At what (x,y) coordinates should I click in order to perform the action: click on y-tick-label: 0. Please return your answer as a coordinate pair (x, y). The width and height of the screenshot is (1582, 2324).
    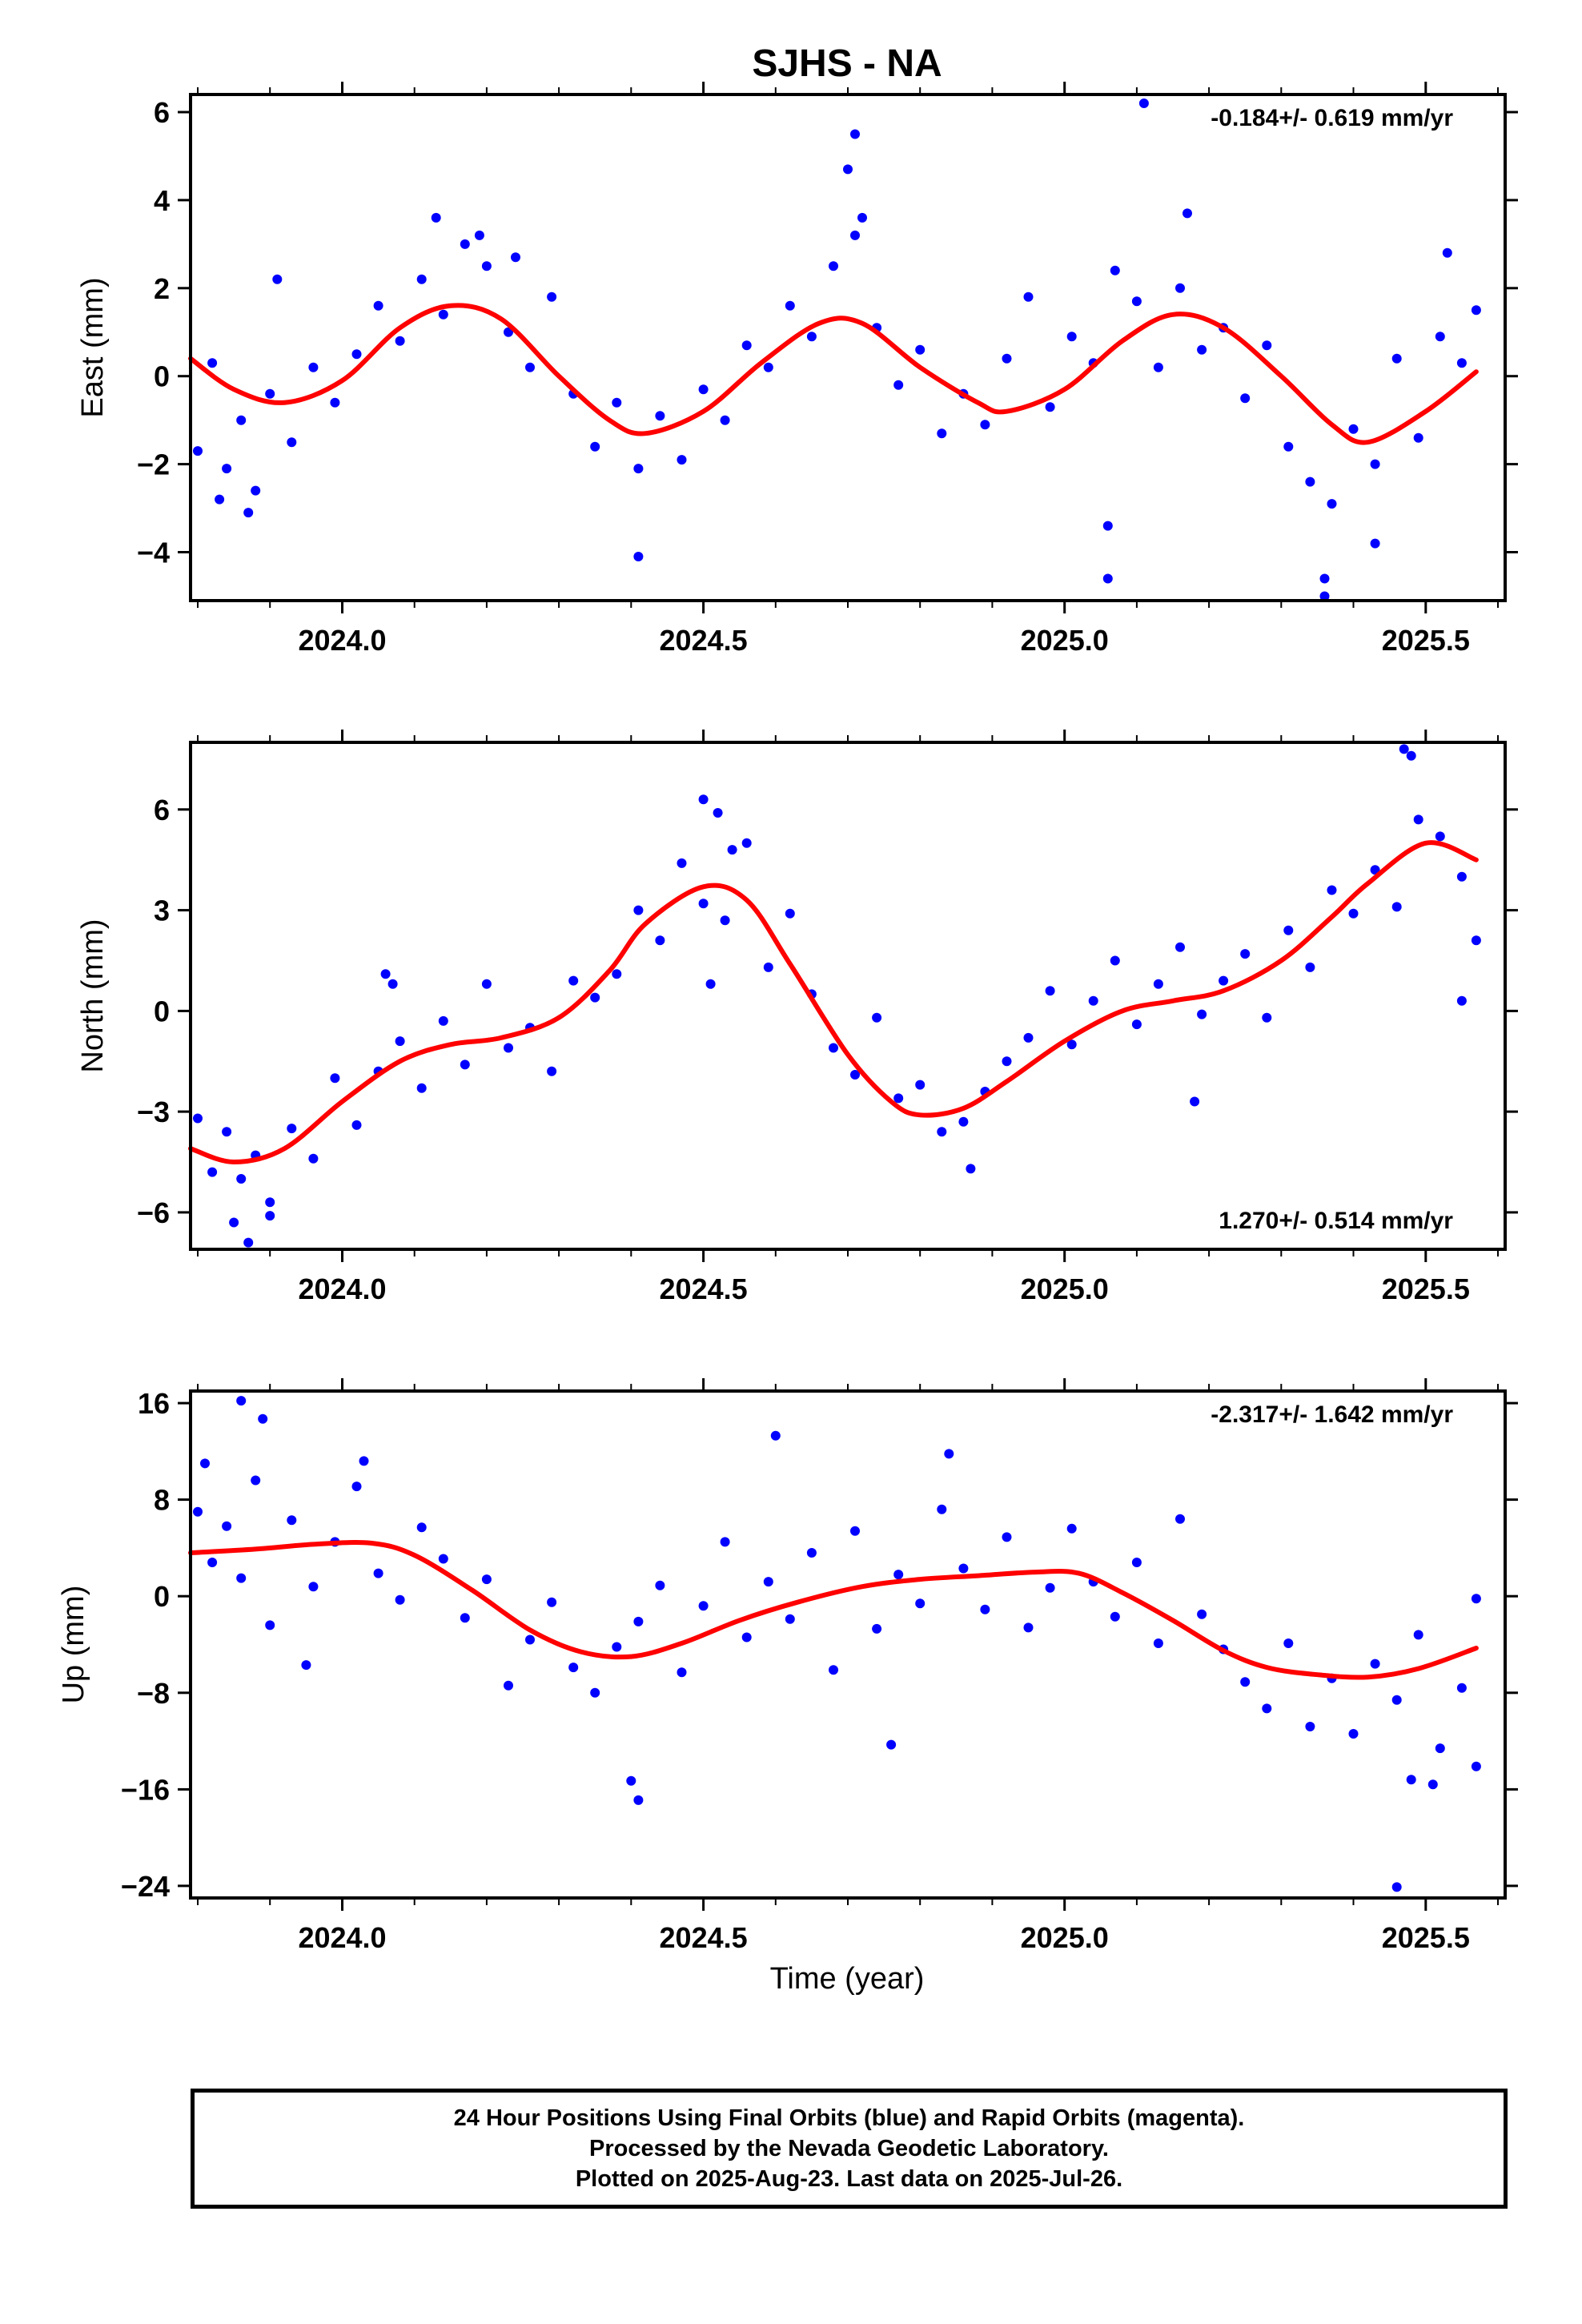
    Looking at the image, I should click on (162, 1596).